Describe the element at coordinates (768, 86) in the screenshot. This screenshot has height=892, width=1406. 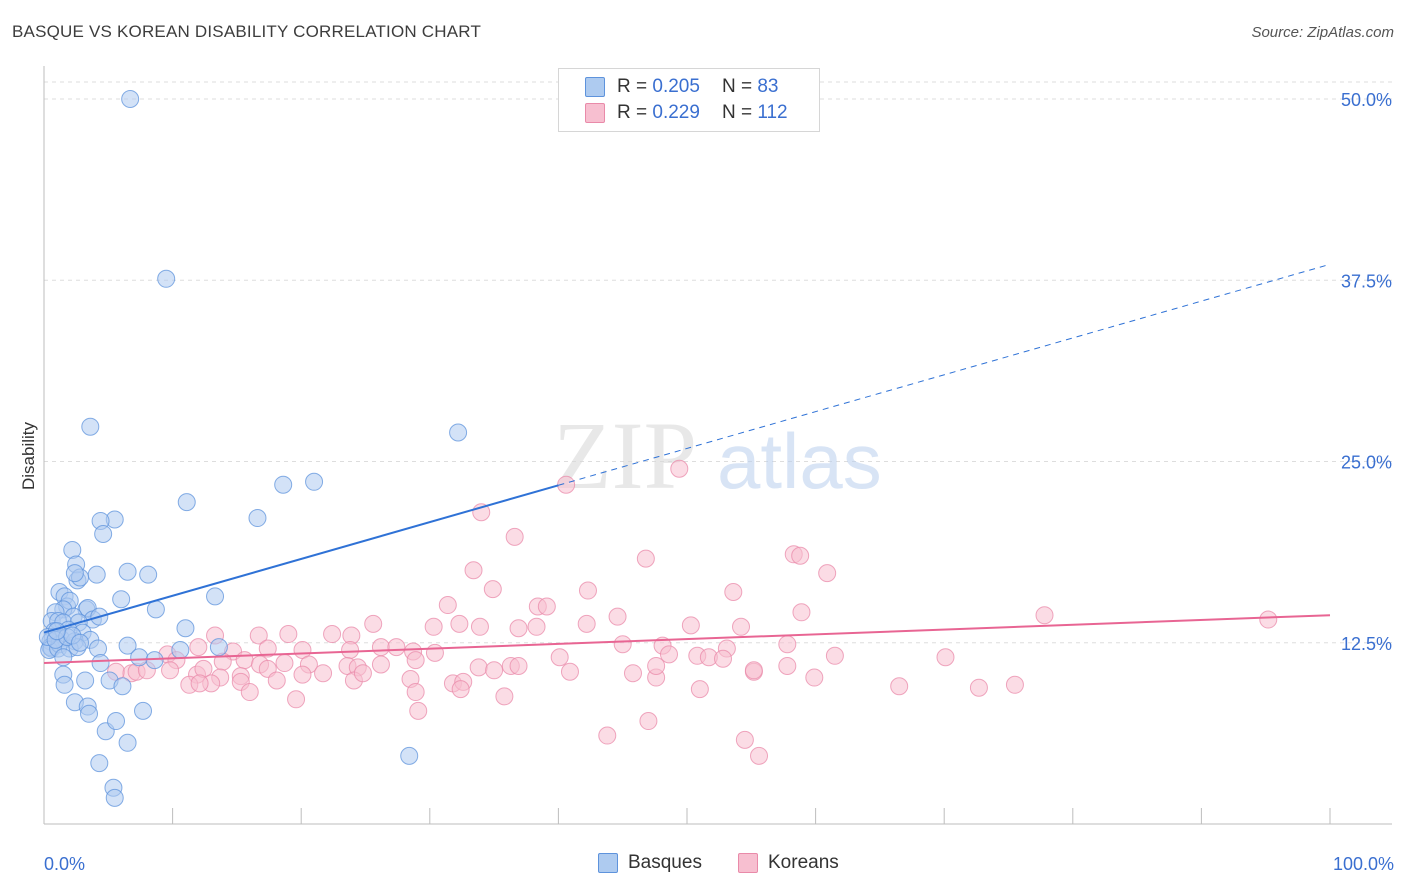
I see `legend-n-value: 83` at that location.